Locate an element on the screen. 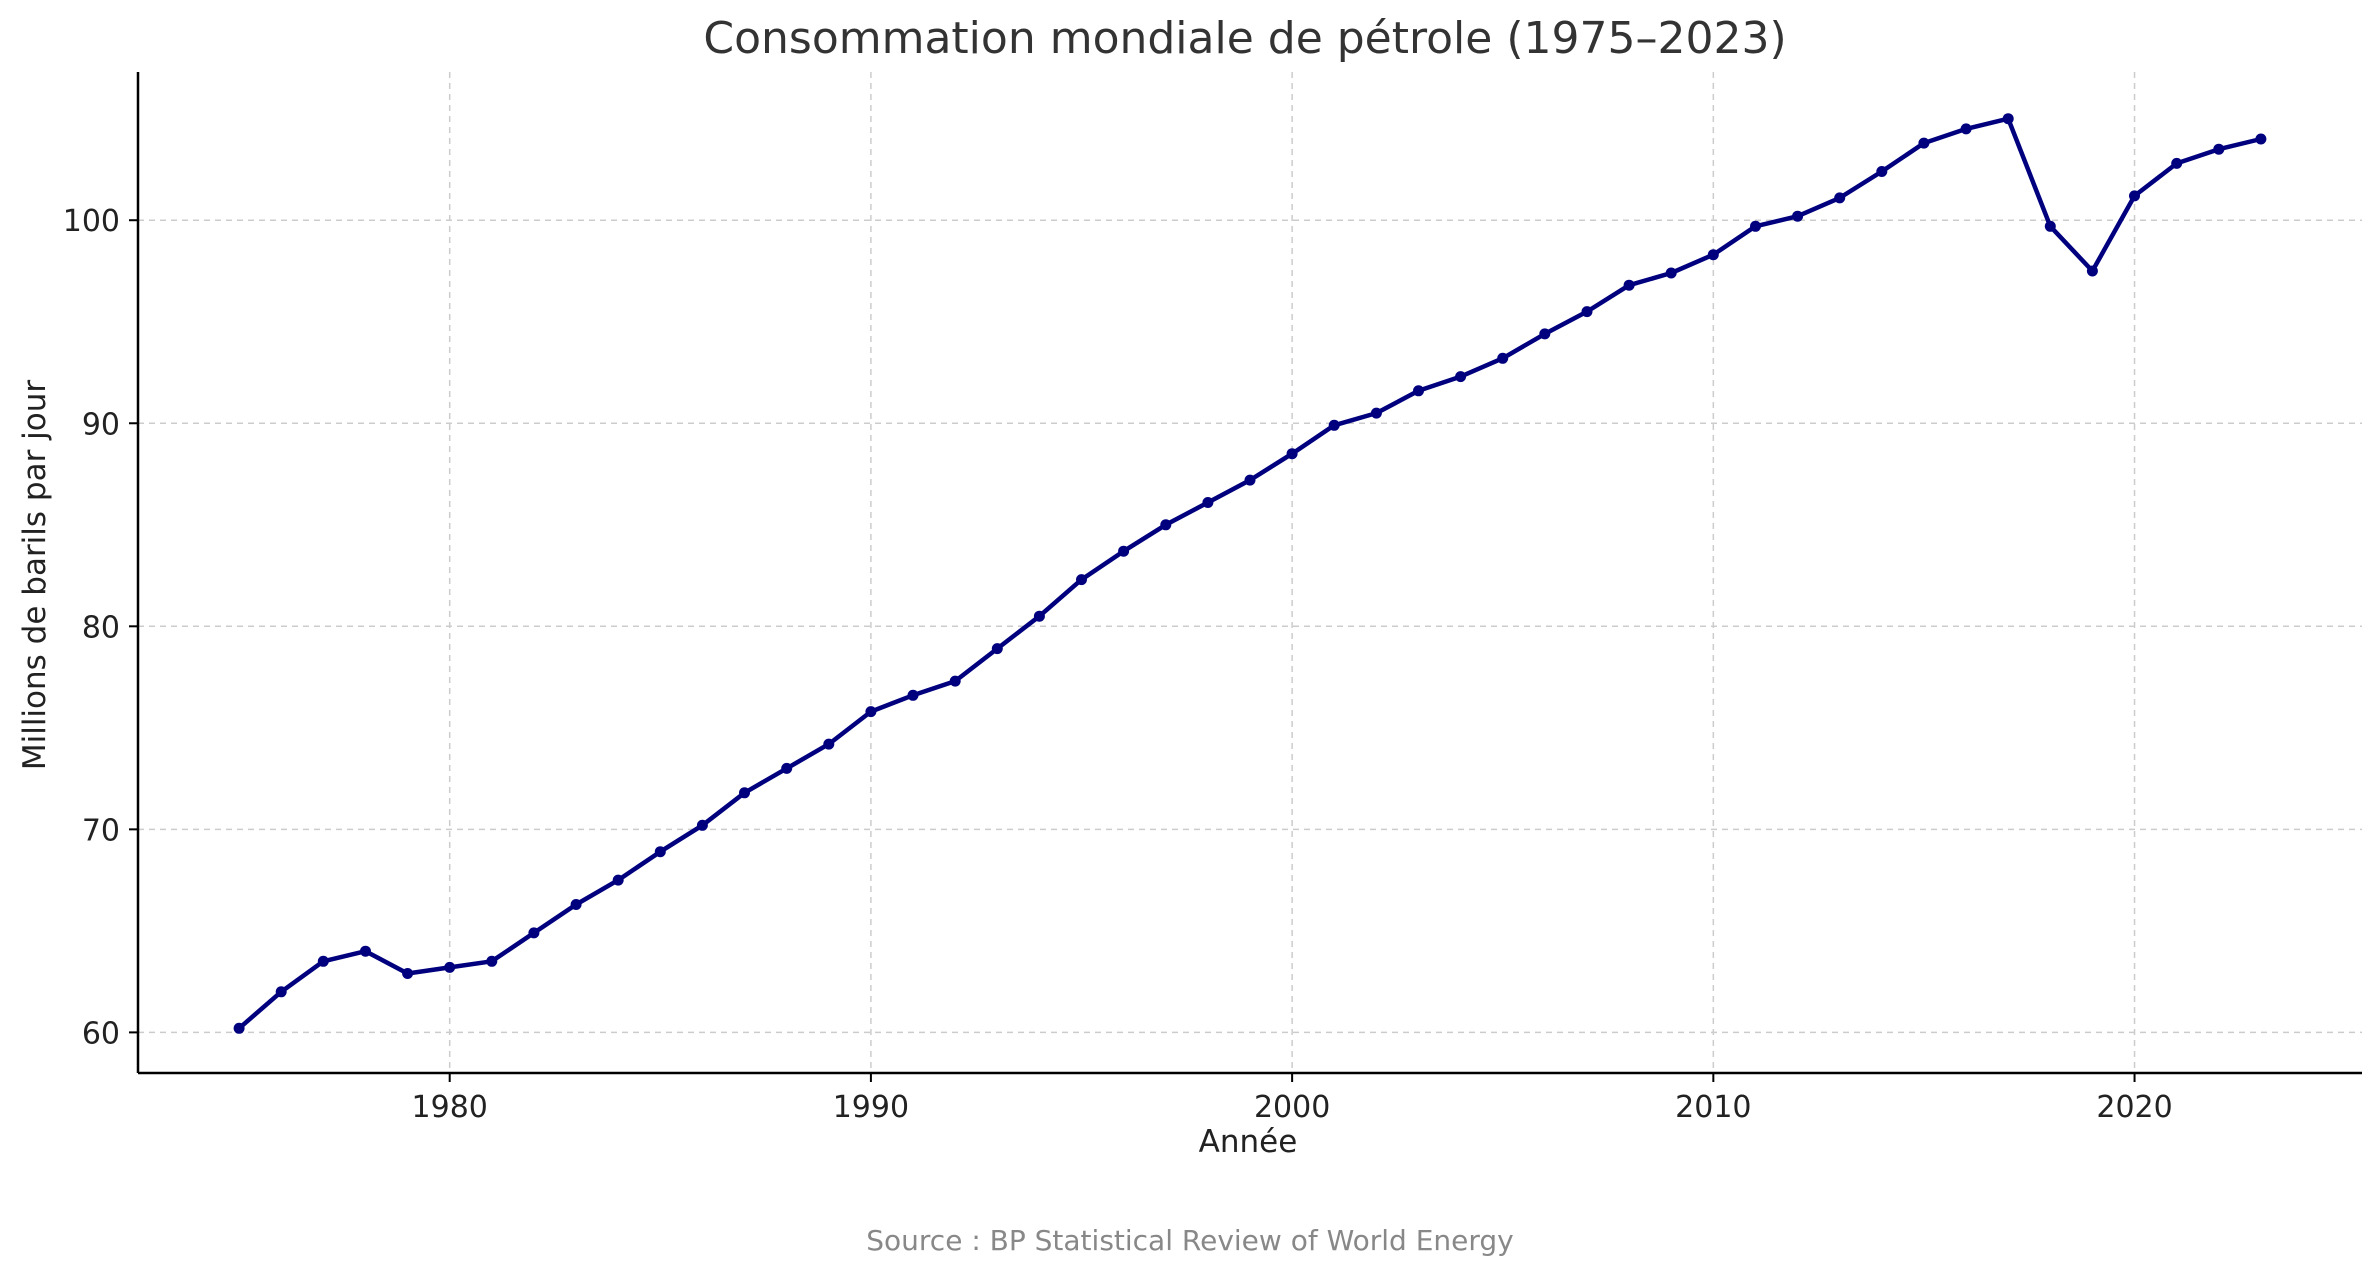 Image resolution: width=2379 pixels, height=1276 pixels. x-axis-label: Année is located at coordinates (1248, 1142).